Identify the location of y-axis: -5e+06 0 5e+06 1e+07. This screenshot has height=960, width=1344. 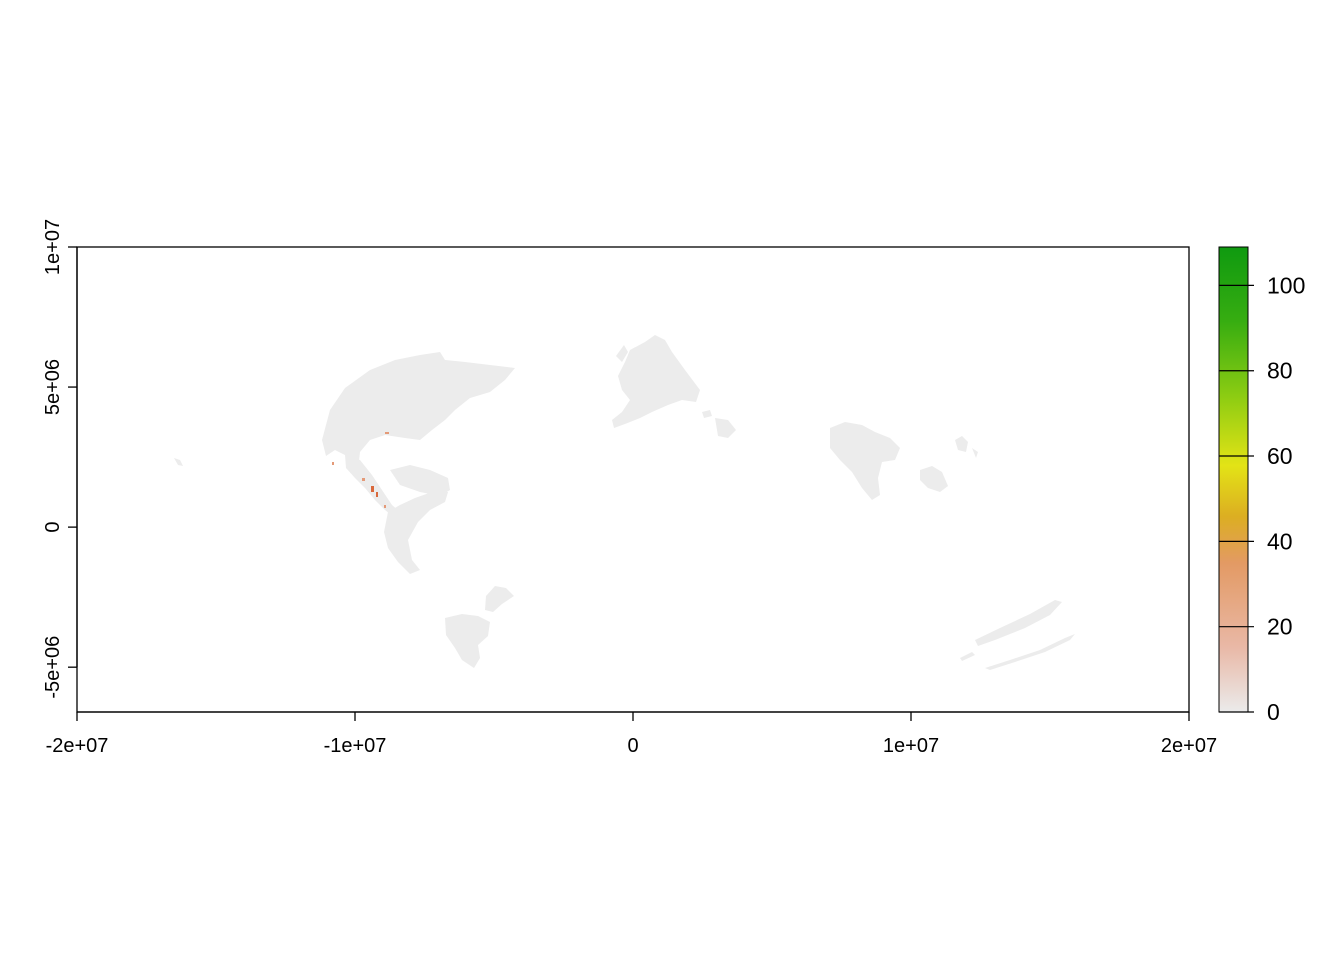
(60, 459).